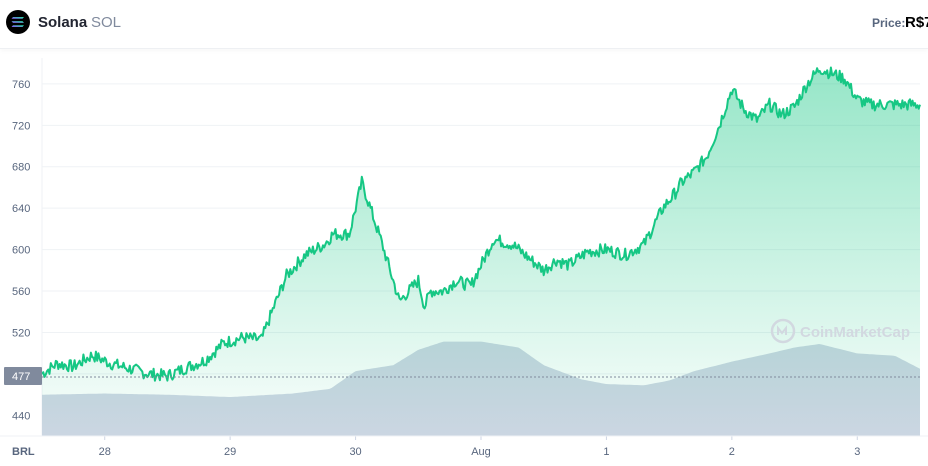 This screenshot has width=928, height=466. What do you see at coordinates (21, 85) in the screenshot?
I see `y-tick-label: 760` at bounding box center [21, 85].